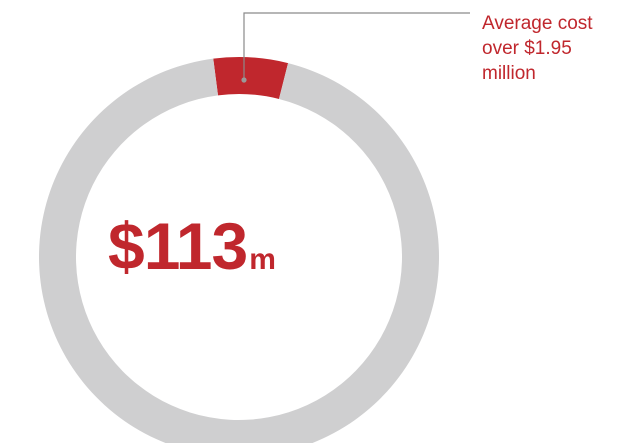  I want to click on annotation-line-3: million, so click(509, 73).